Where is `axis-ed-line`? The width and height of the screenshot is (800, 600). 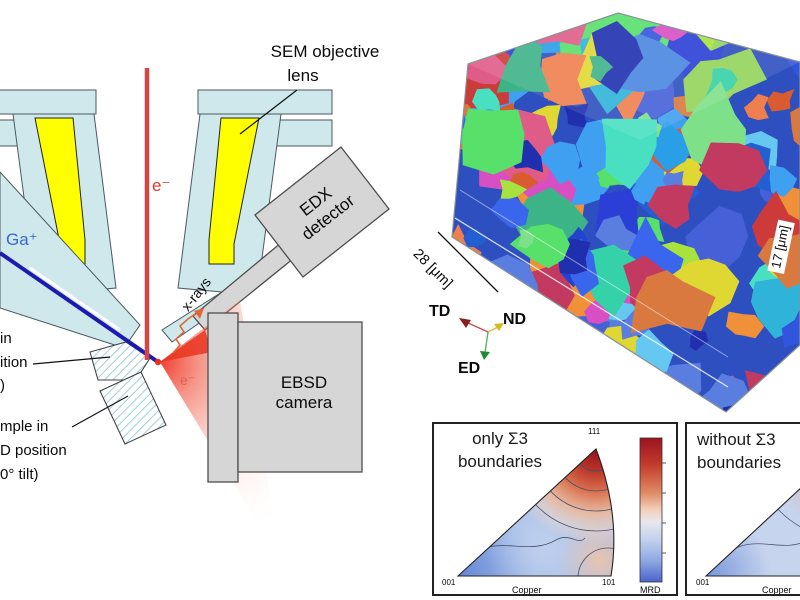 axis-ed-line is located at coordinates (486, 342).